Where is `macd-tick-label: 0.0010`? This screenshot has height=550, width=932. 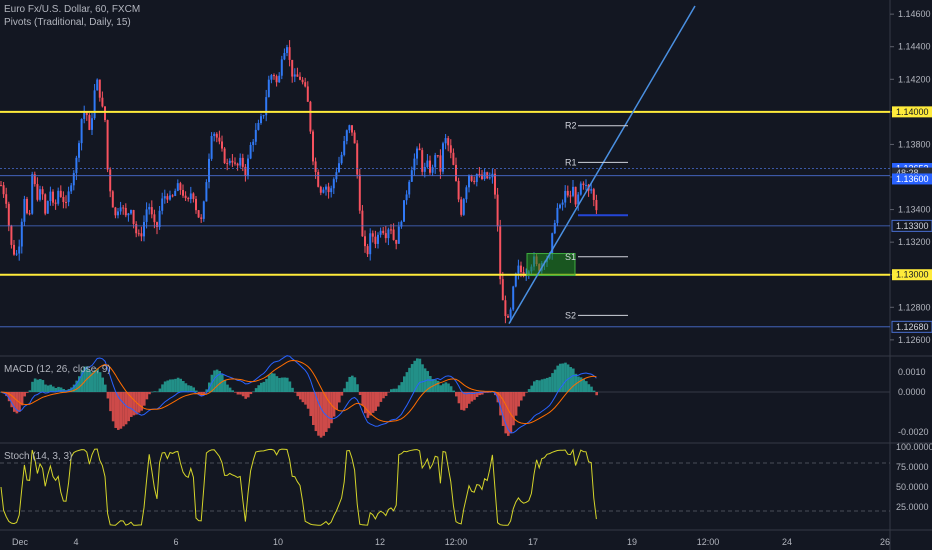 macd-tick-label: 0.0010 is located at coordinates (912, 372).